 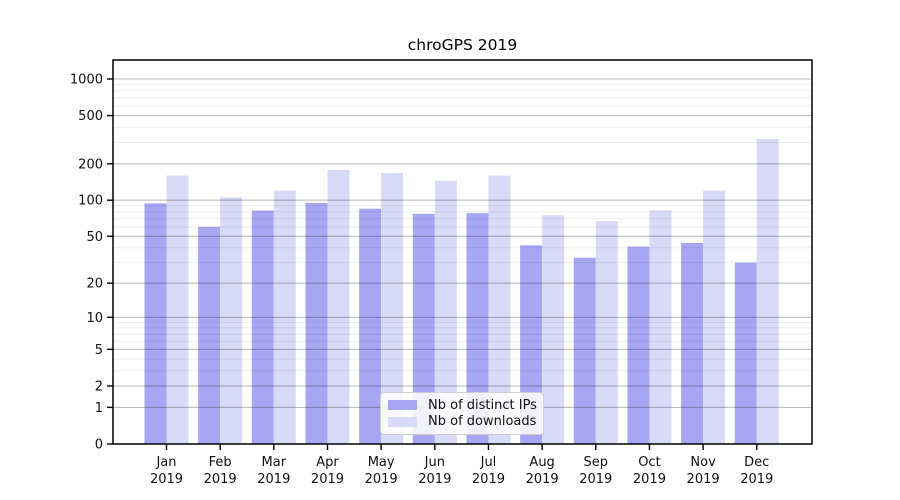 What do you see at coordinates (703, 479) in the screenshot?
I see `x-label-year-Nov: 2019` at bounding box center [703, 479].